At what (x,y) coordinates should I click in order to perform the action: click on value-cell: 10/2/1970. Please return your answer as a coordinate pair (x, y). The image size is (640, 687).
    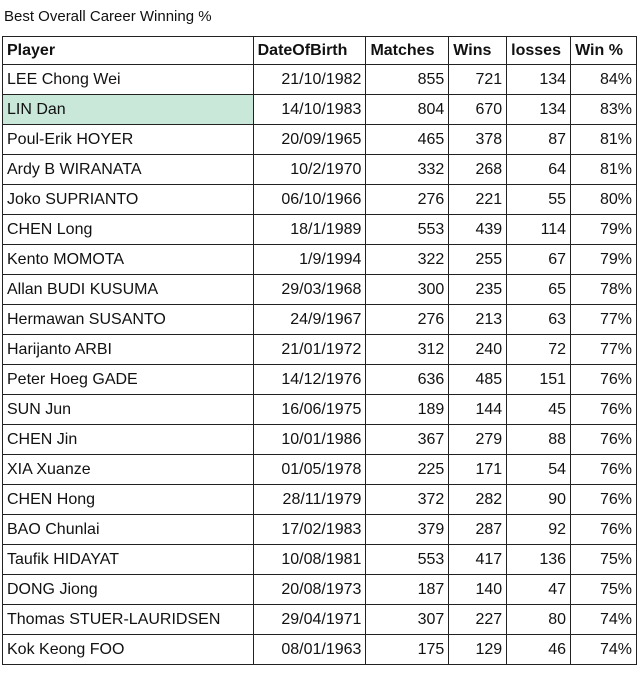
    Looking at the image, I should click on (309, 169).